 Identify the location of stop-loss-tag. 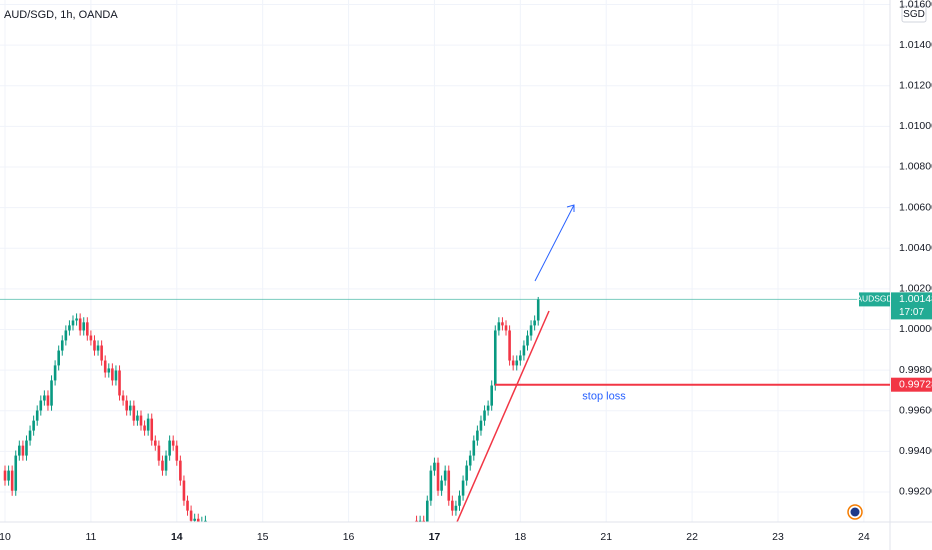
(911, 384).